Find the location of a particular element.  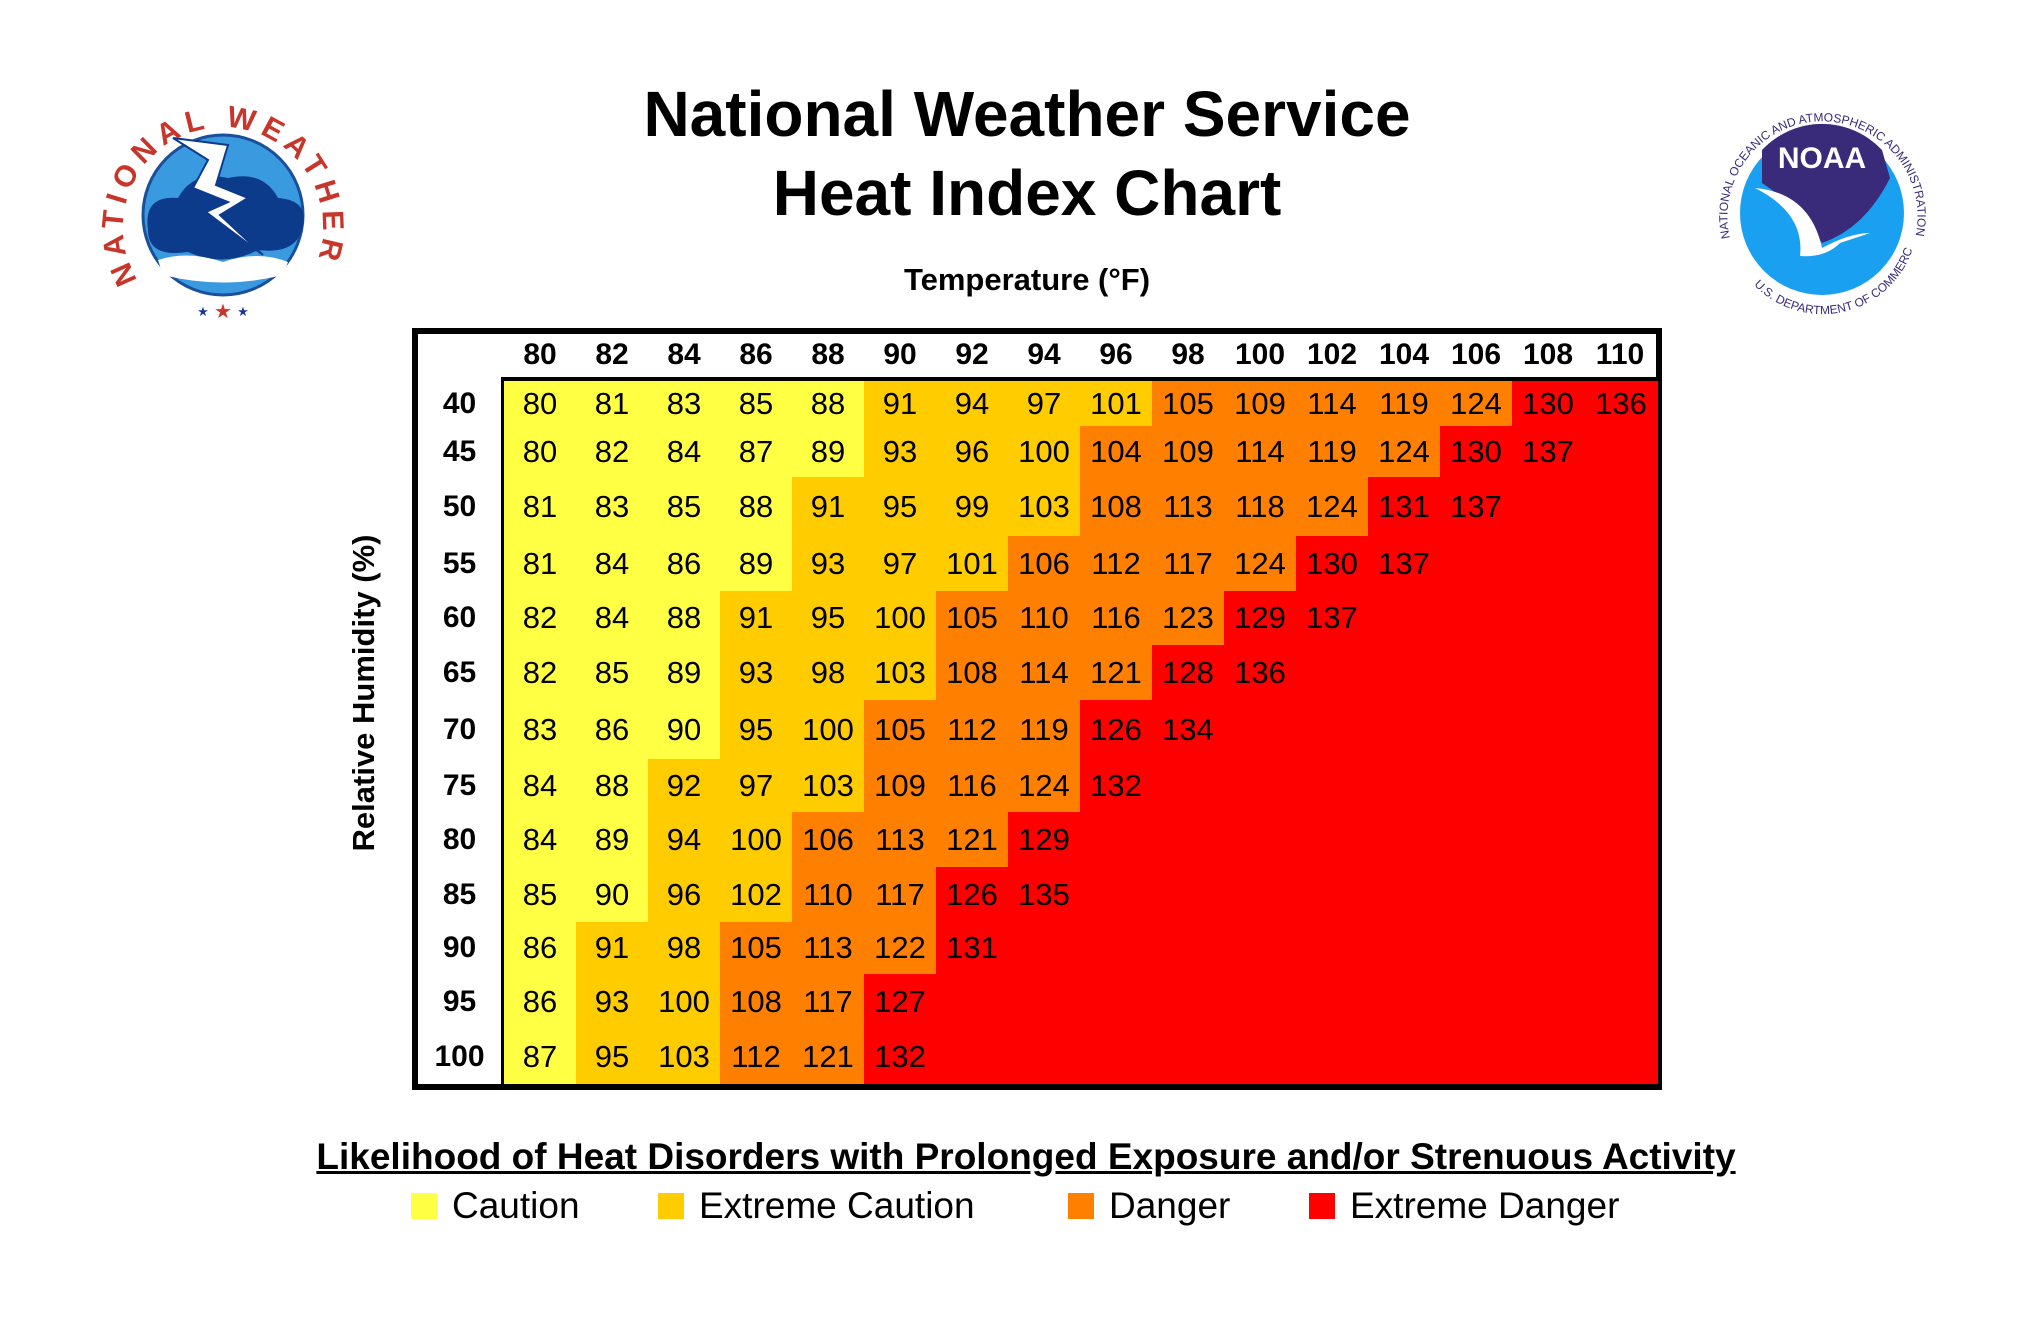

heat-index-cell: 80 is located at coordinates (540, 403).